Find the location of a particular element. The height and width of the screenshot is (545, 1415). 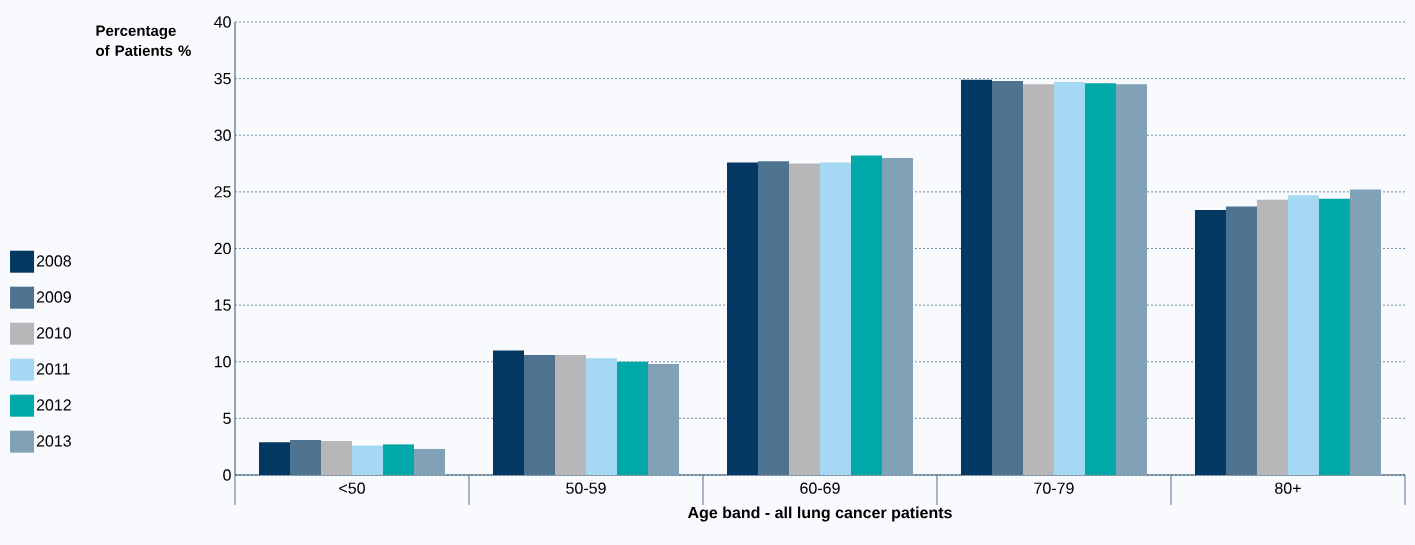

y-tick-label: 0 is located at coordinates (227, 475).